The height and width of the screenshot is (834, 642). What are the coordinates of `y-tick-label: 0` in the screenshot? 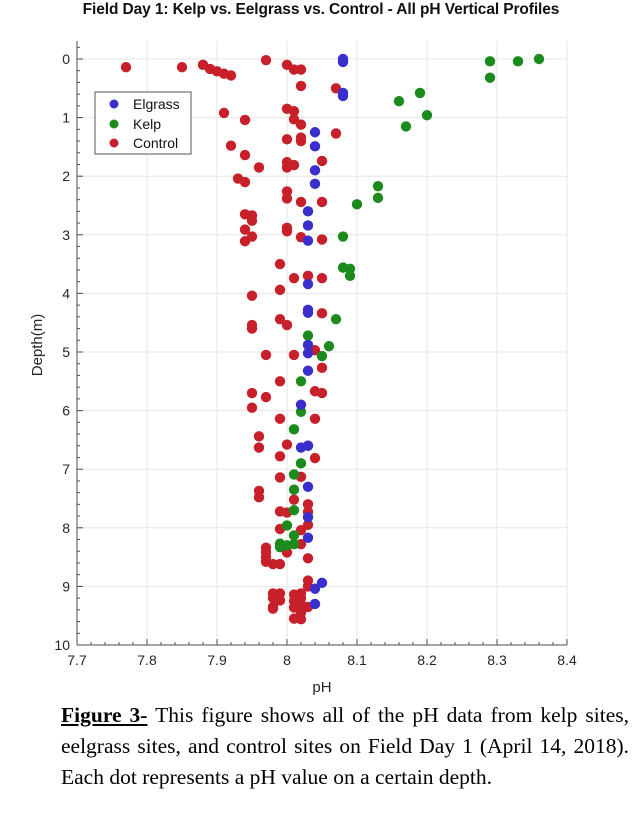 It's located at (66, 59).